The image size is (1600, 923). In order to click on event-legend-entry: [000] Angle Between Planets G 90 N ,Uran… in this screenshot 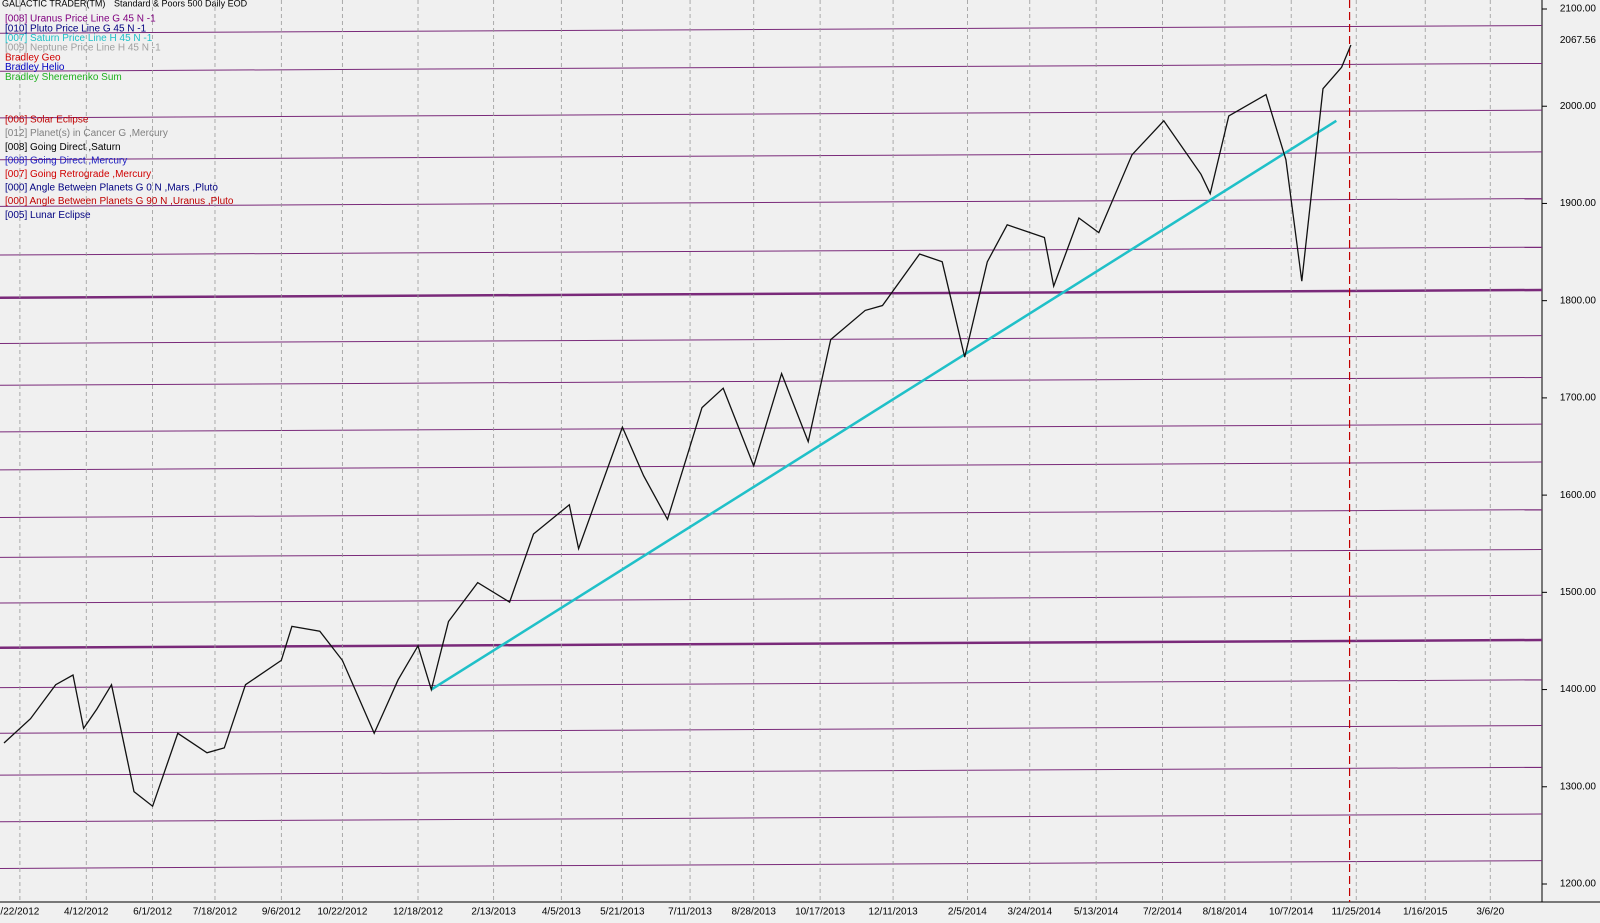, I will do `click(119, 201)`.